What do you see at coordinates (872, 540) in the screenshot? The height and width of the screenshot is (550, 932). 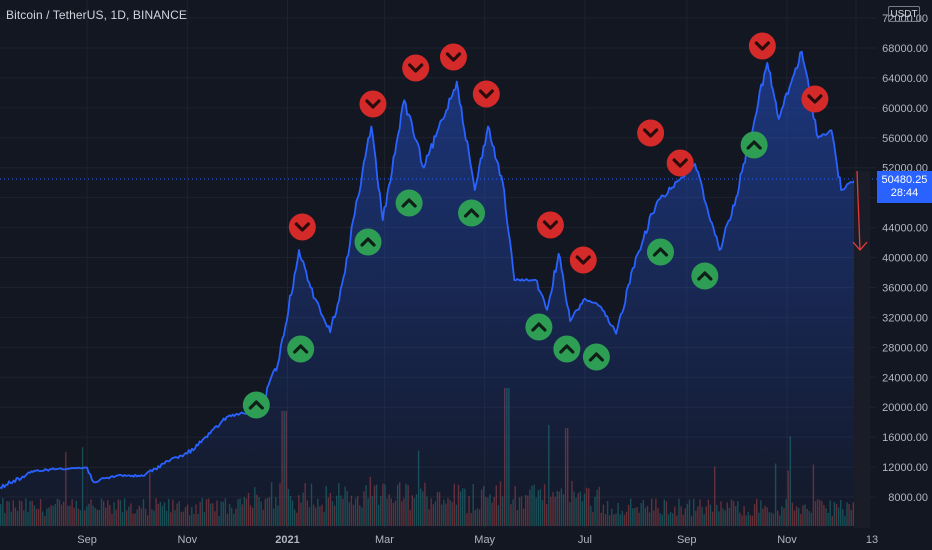 I see `time-tick-label: 13` at bounding box center [872, 540].